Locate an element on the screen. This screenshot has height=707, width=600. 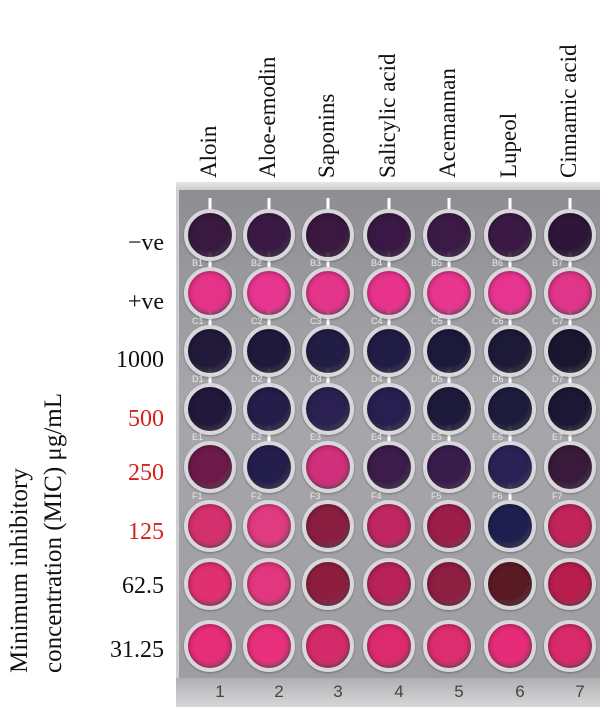
plate-column-number: 6 is located at coordinates (520, 691).